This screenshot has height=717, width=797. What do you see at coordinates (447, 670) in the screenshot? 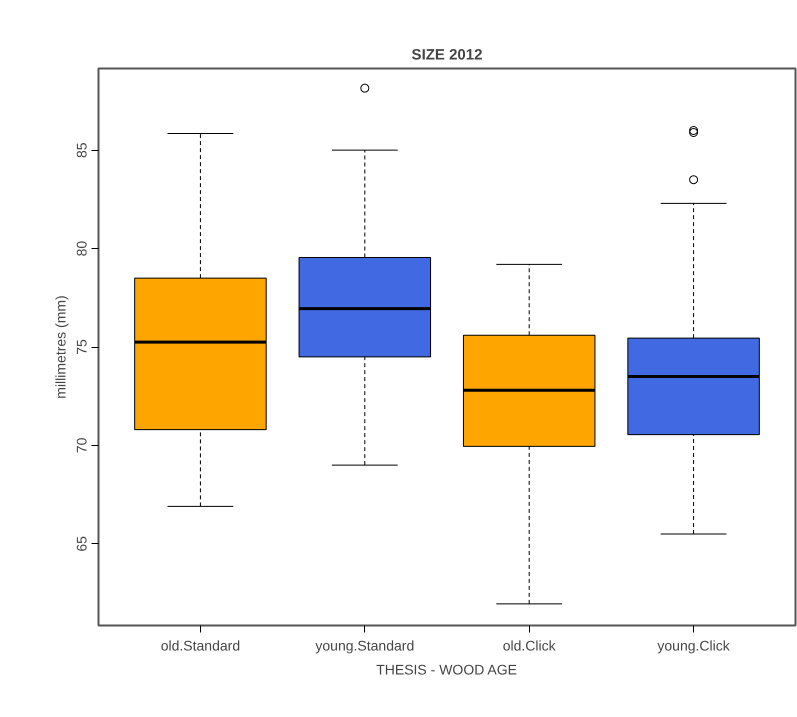
I see `x-axis-title: THESIS - WOOD AGE` at bounding box center [447, 670].